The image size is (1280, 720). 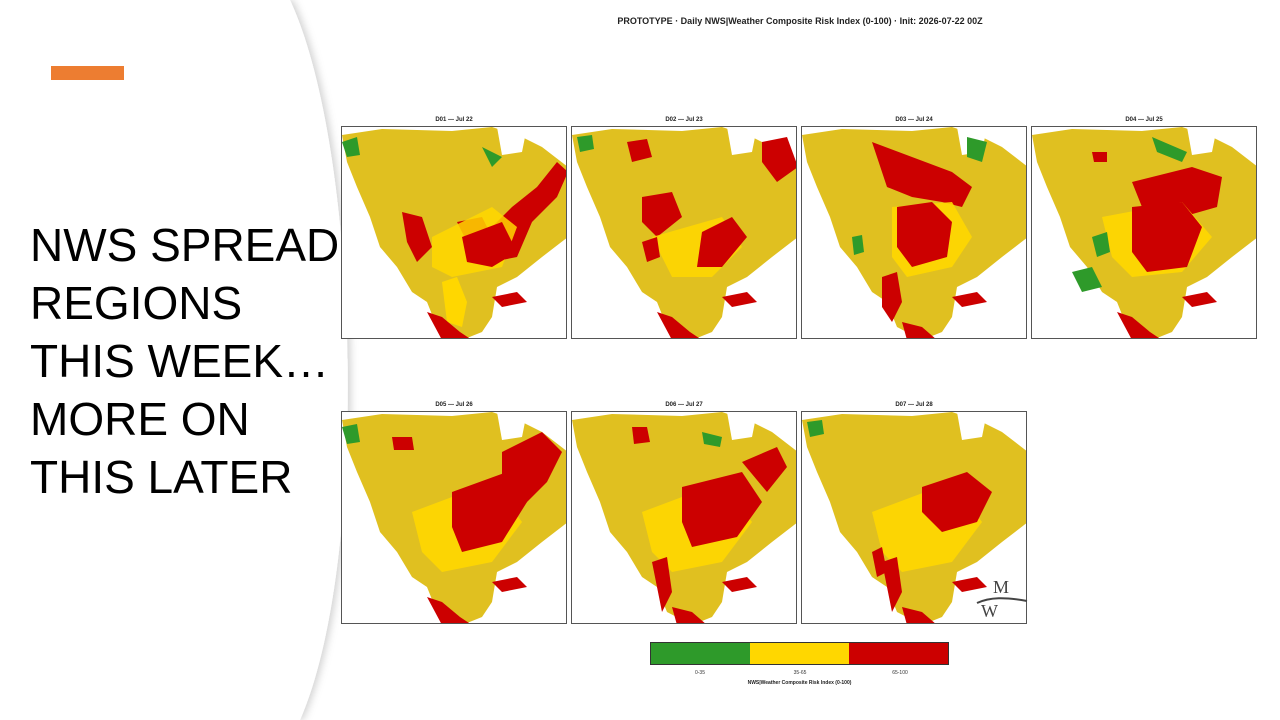 What do you see at coordinates (454, 405) in the screenshot?
I see `panel-label: D05 — Jul 26` at bounding box center [454, 405].